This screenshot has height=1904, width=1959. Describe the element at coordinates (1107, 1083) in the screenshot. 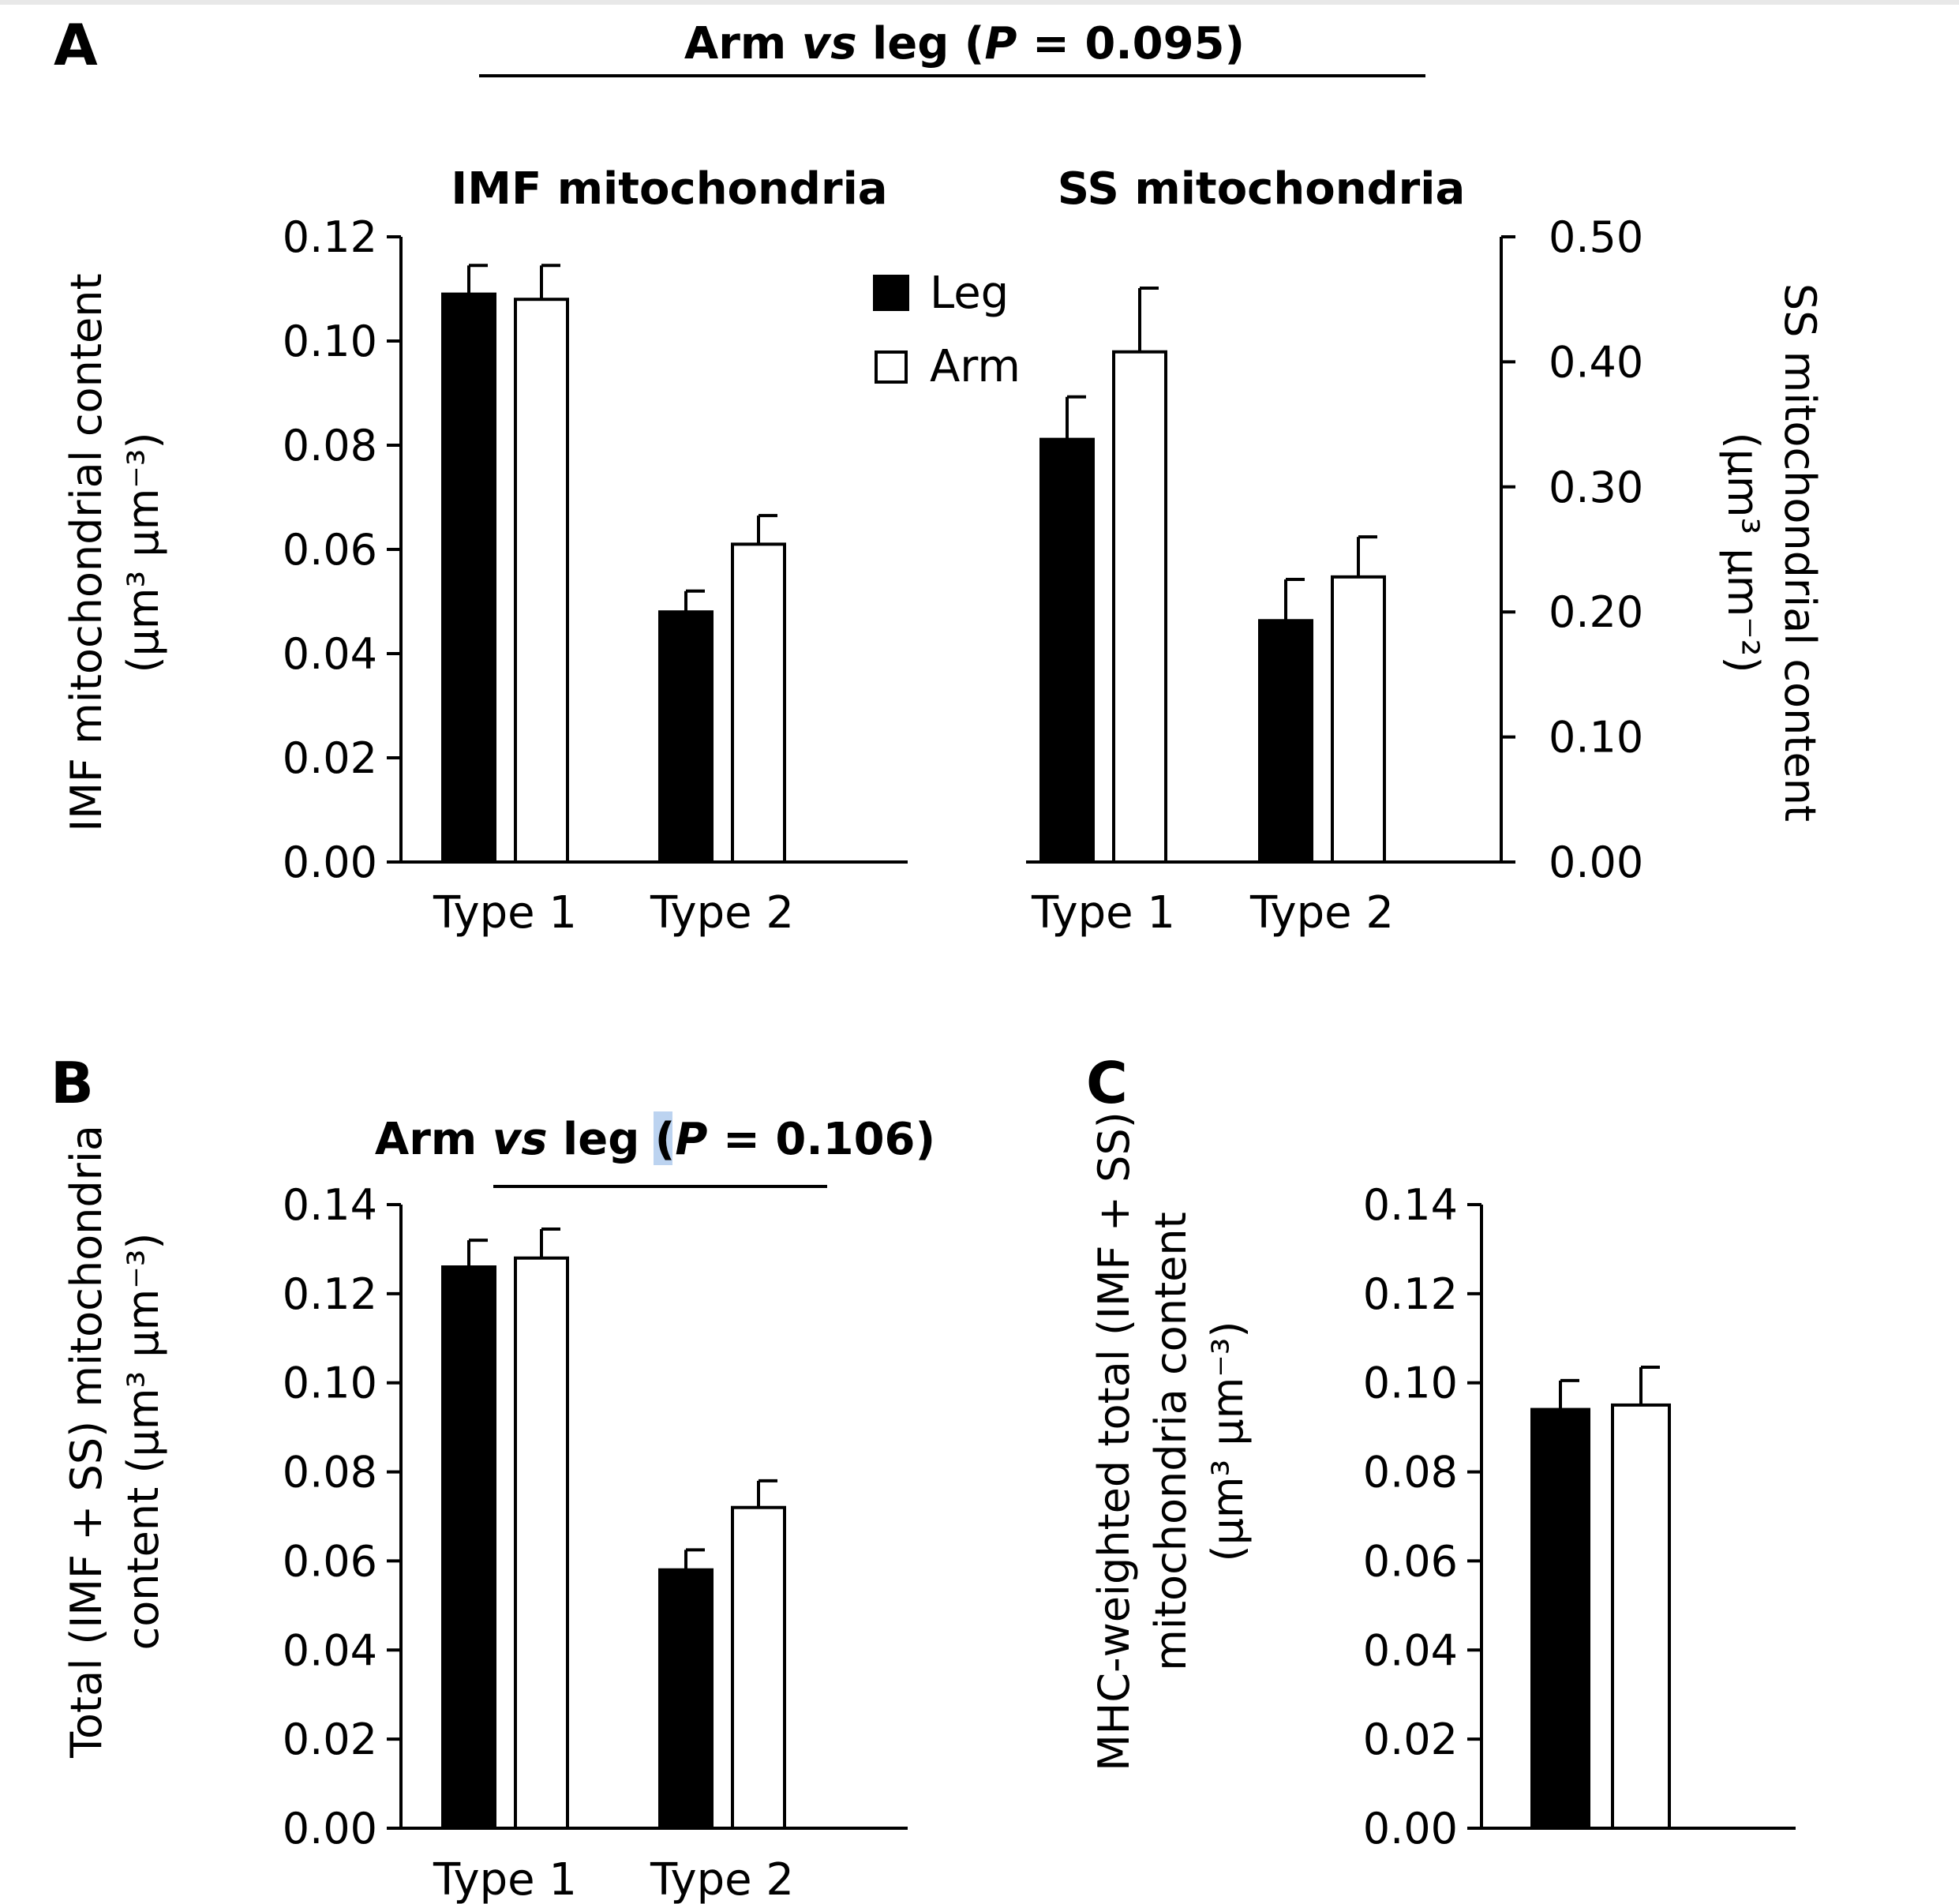

I see `panel-label-c: C` at that location.